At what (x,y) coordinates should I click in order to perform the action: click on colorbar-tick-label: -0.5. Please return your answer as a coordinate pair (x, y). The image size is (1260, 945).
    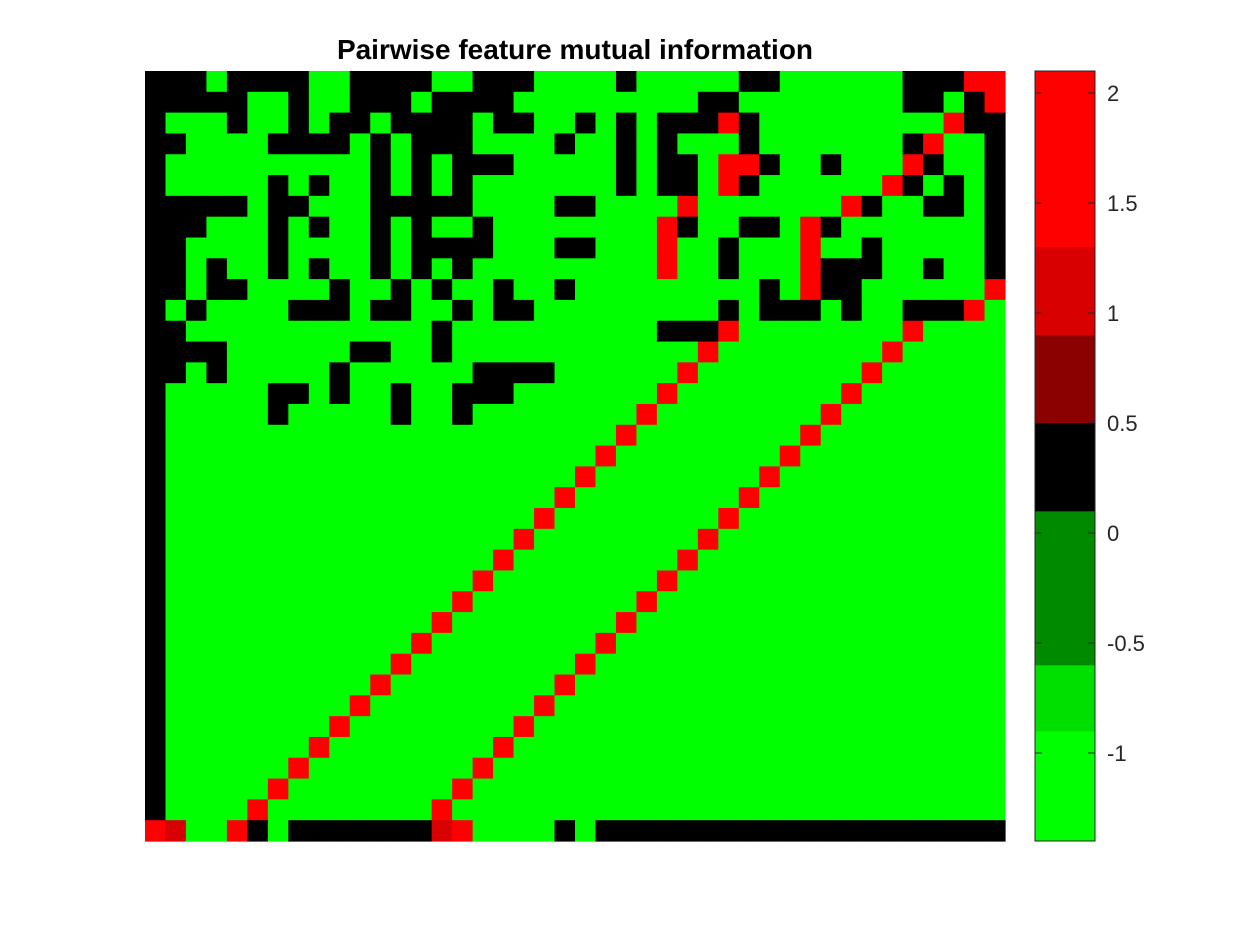
    Looking at the image, I should click on (1126, 643).